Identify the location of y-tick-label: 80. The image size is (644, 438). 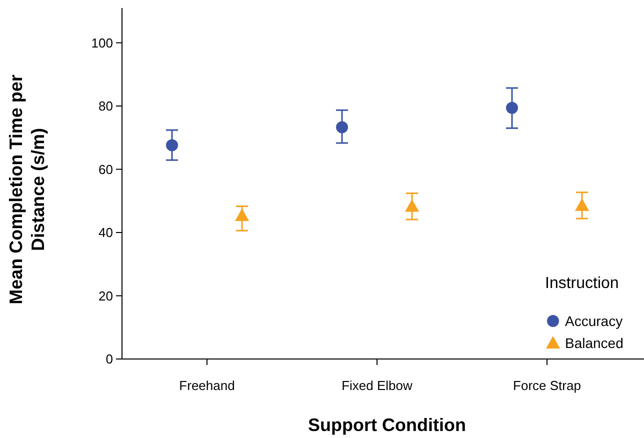
(105, 106).